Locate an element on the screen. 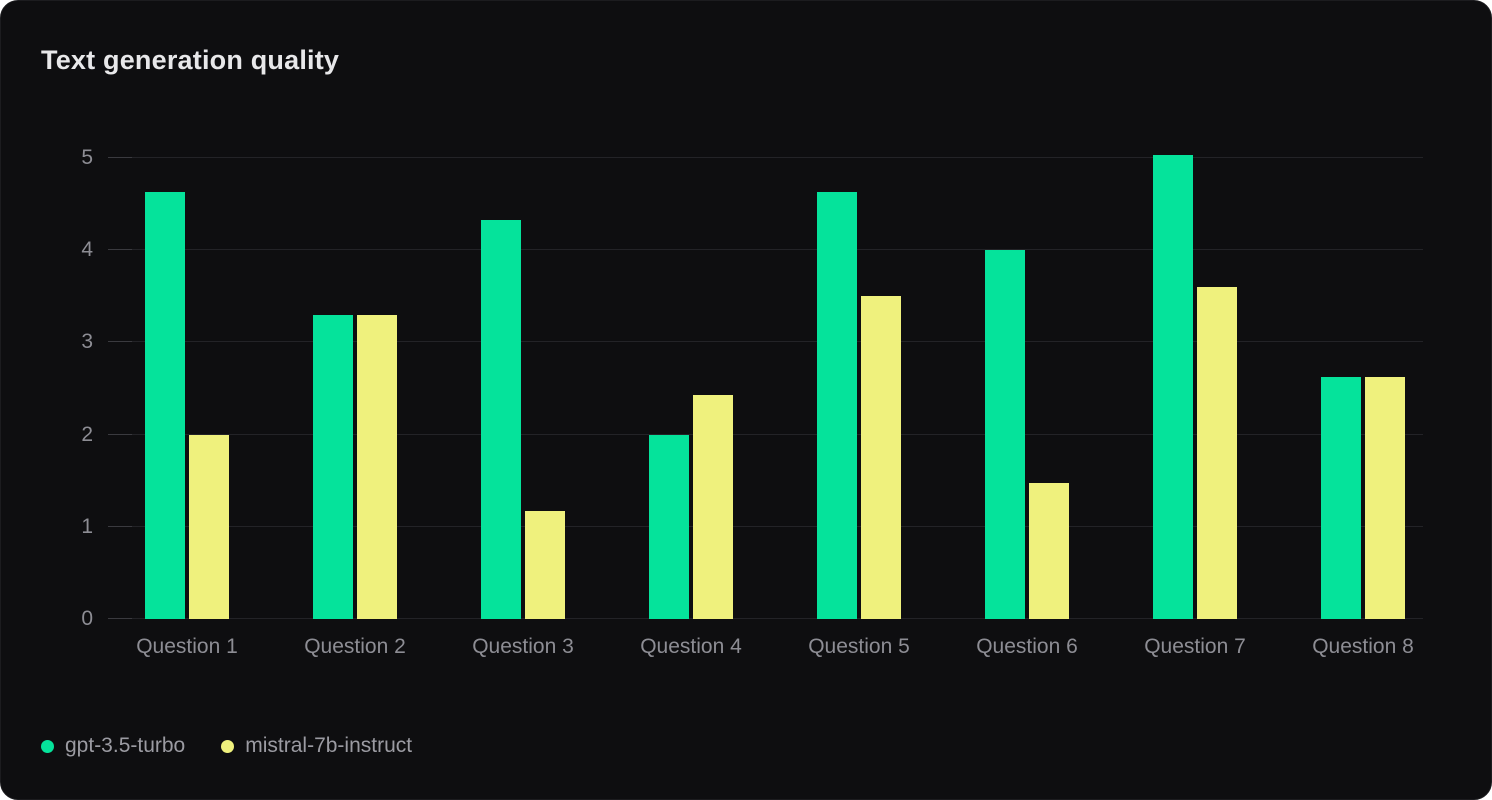 Image resolution: width=1492 pixels, height=800 pixels. legend-item-mistral-7b-instruct: mistral-7b-instruct is located at coordinates (316, 746).